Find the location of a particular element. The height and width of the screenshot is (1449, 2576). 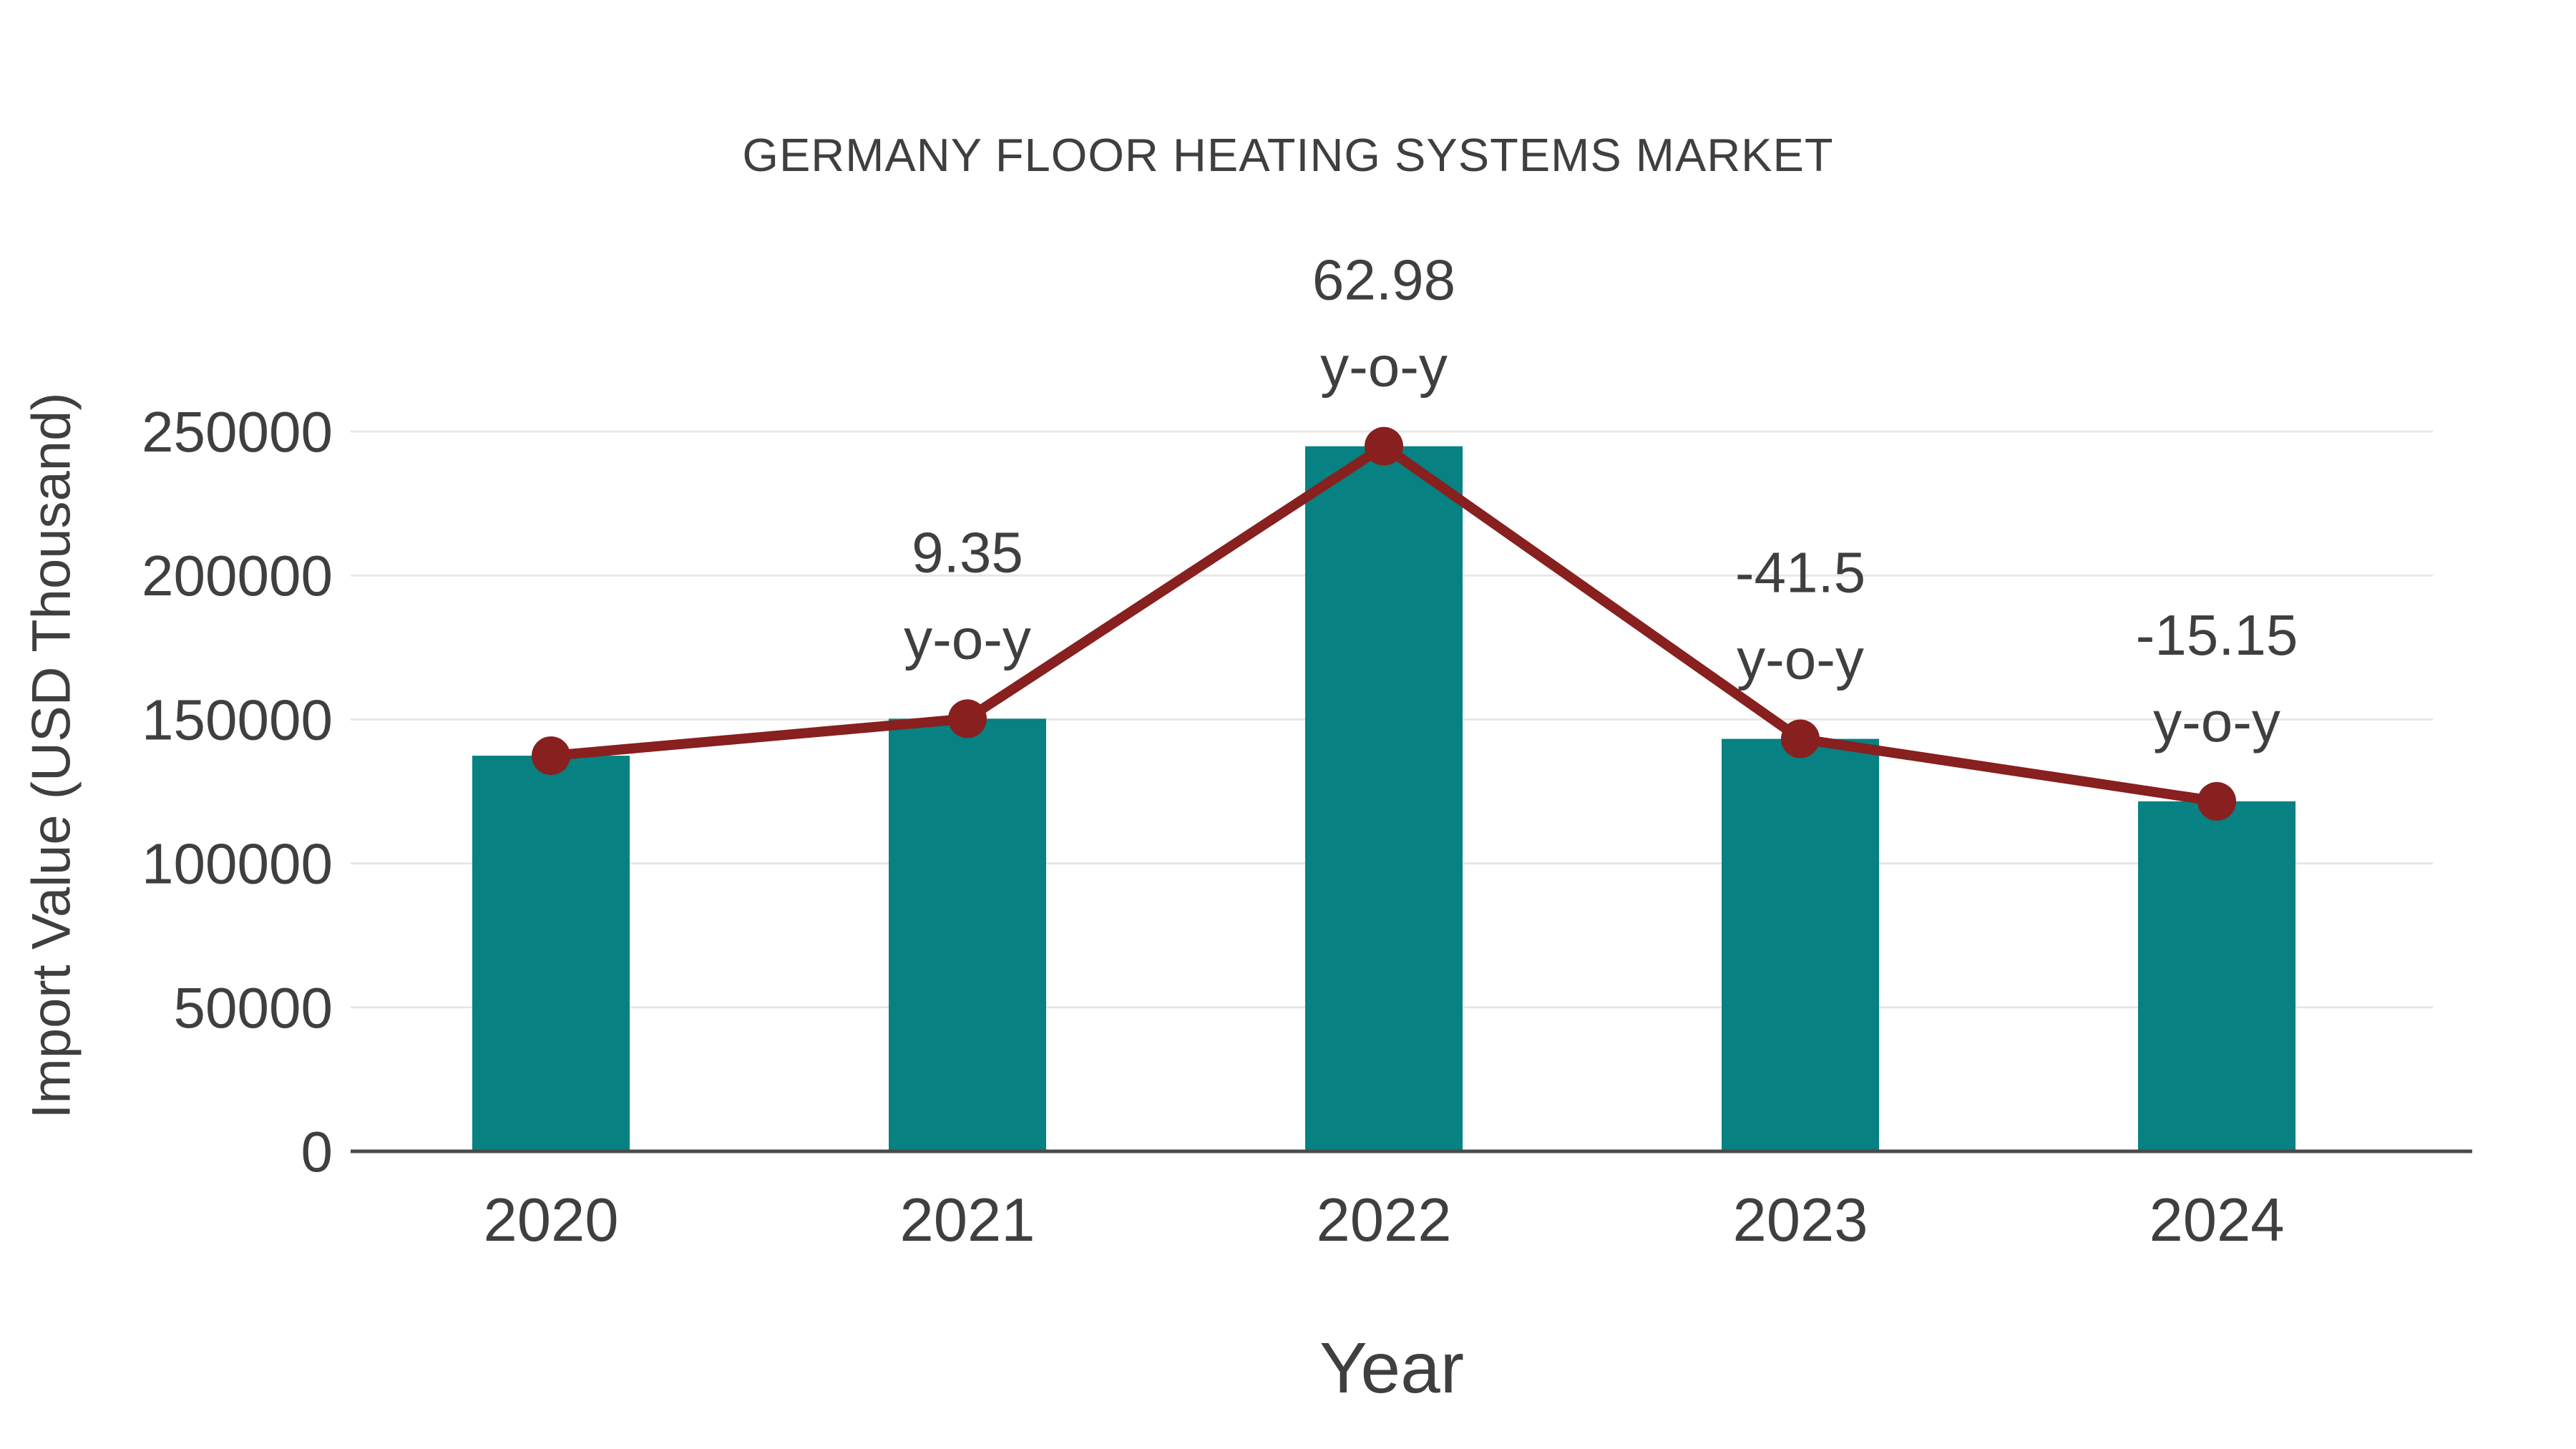

bar-2023 is located at coordinates (1800, 944).